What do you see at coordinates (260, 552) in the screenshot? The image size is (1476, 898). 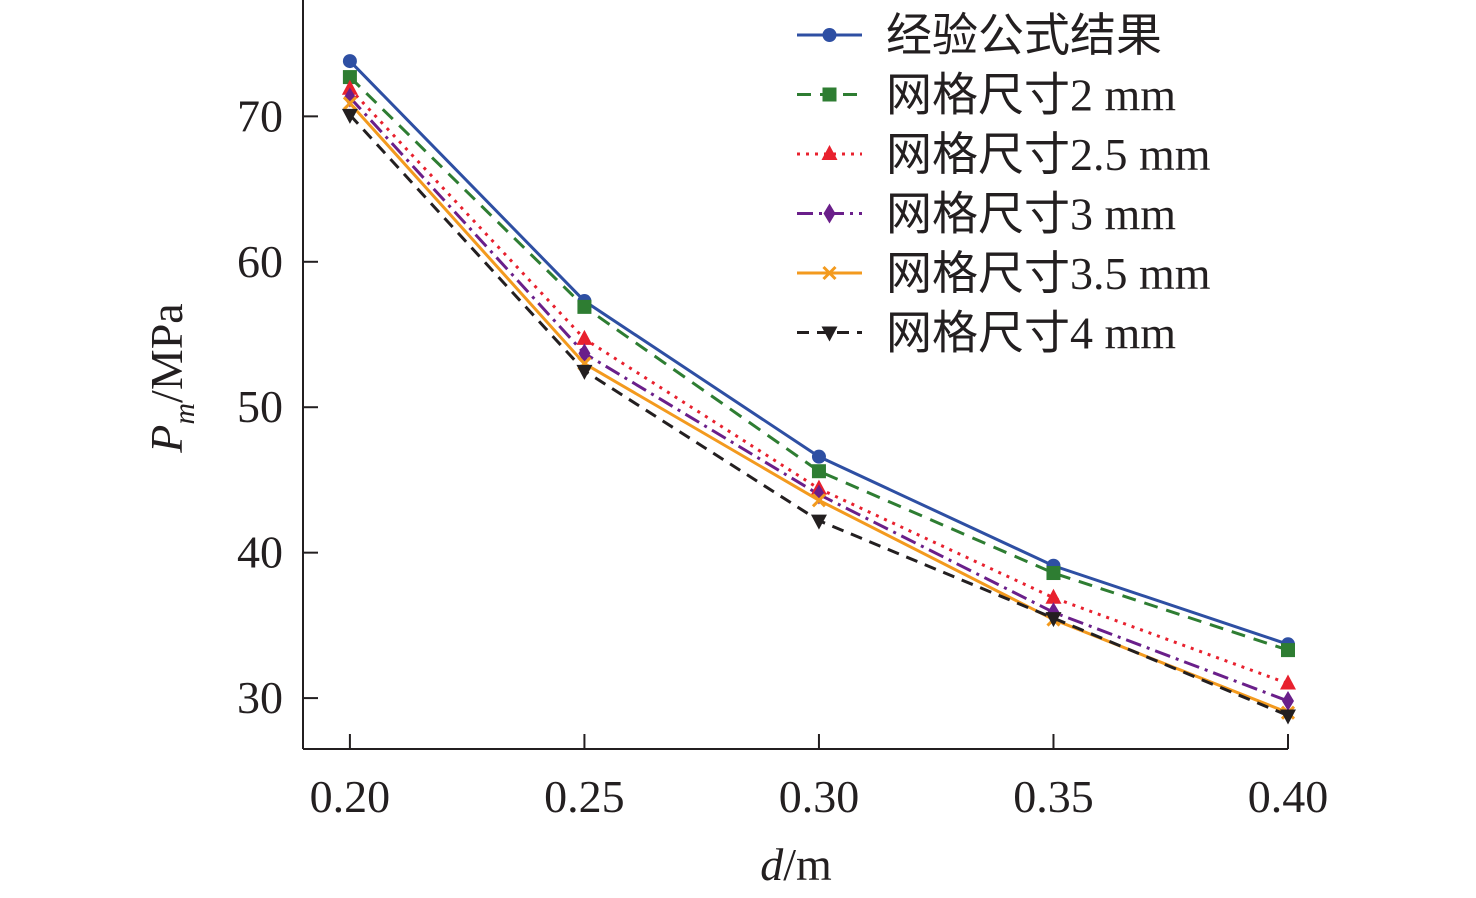 I see `y-tick-label: 40` at bounding box center [260, 552].